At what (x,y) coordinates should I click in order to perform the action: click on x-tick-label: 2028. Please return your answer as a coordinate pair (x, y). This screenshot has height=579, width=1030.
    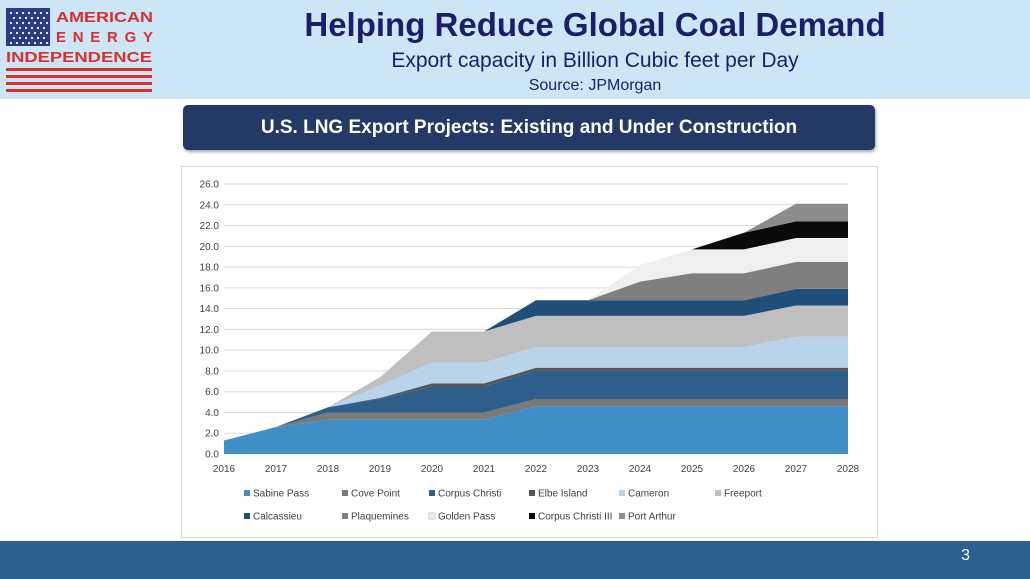
    Looking at the image, I should click on (848, 469).